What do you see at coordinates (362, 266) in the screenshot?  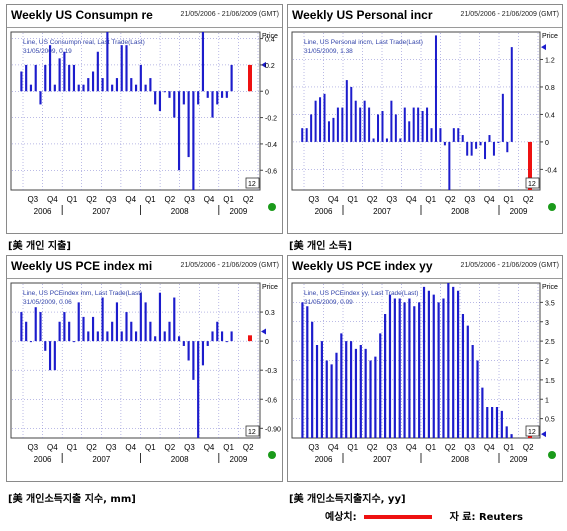 I see `chart-title: Weekly US PCE index yy` at bounding box center [362, 266].